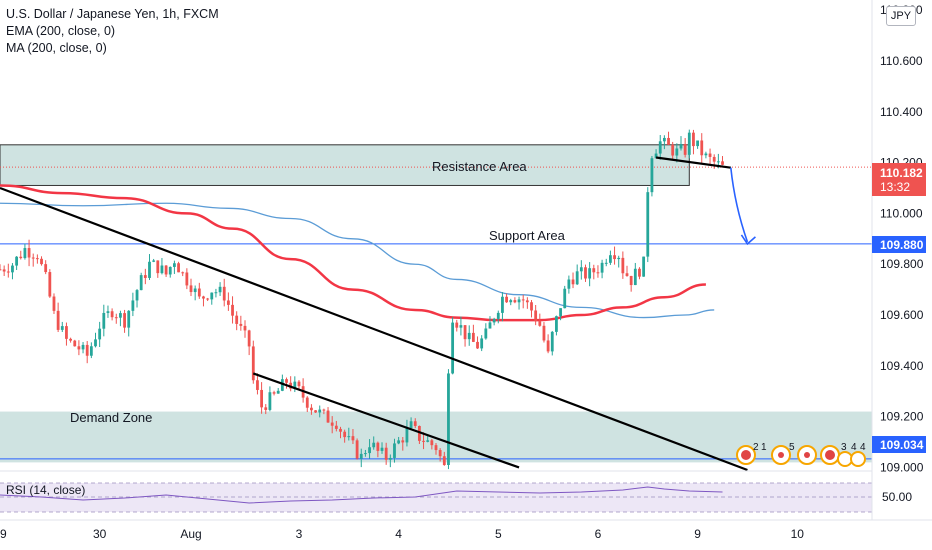 This screenshot has width=932, height=550. I want to click on forecast-arrow-head, so click(748, 240).